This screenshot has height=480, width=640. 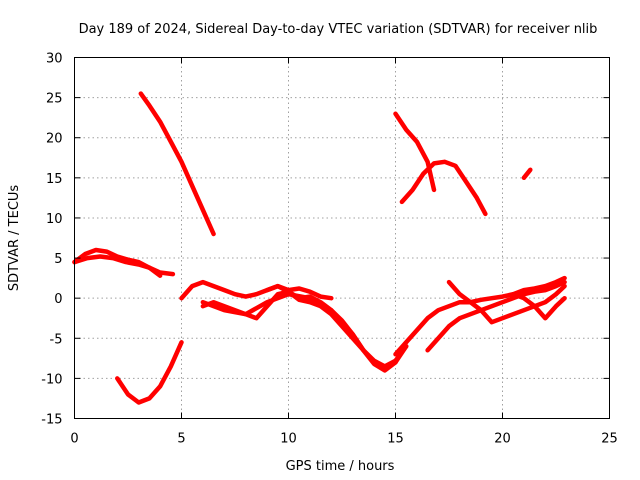 I want to click on y-tick-label: 25, so click(x=54, y=99).